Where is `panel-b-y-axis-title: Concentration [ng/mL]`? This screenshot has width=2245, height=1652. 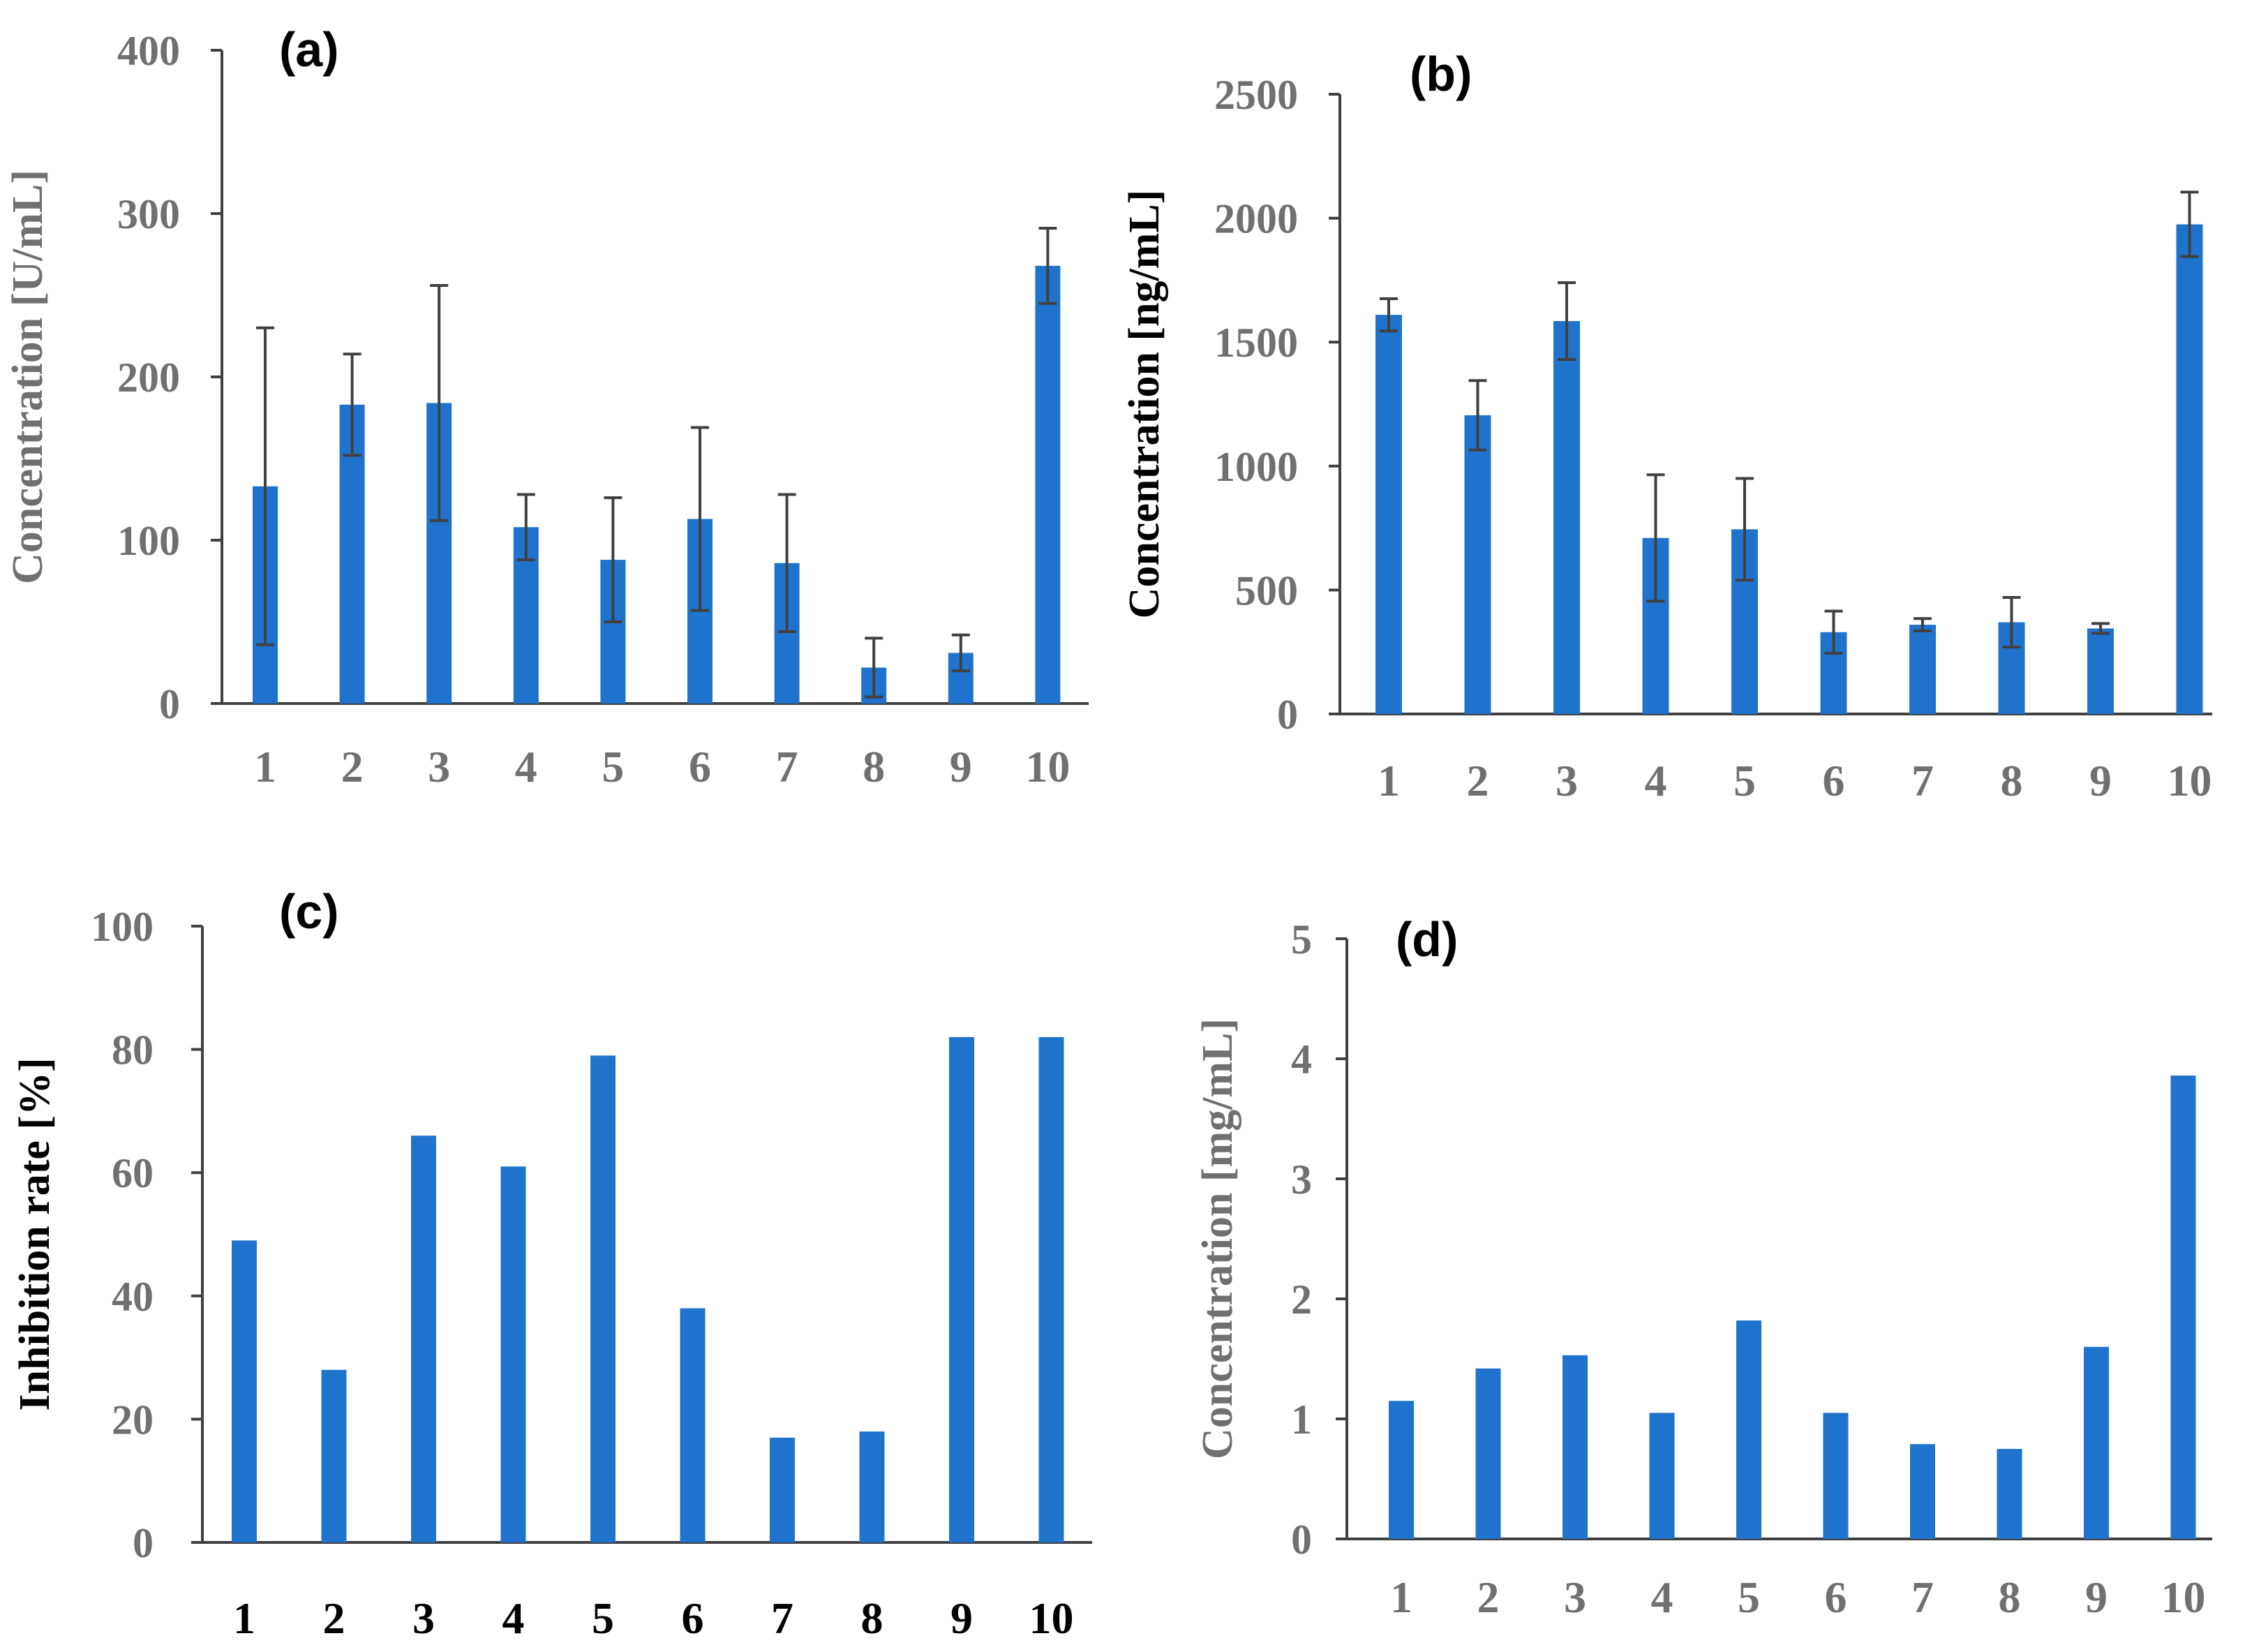 panel-b-y-axis-title: Concentration [ng/mL] is located at coordinates (1144, 404).